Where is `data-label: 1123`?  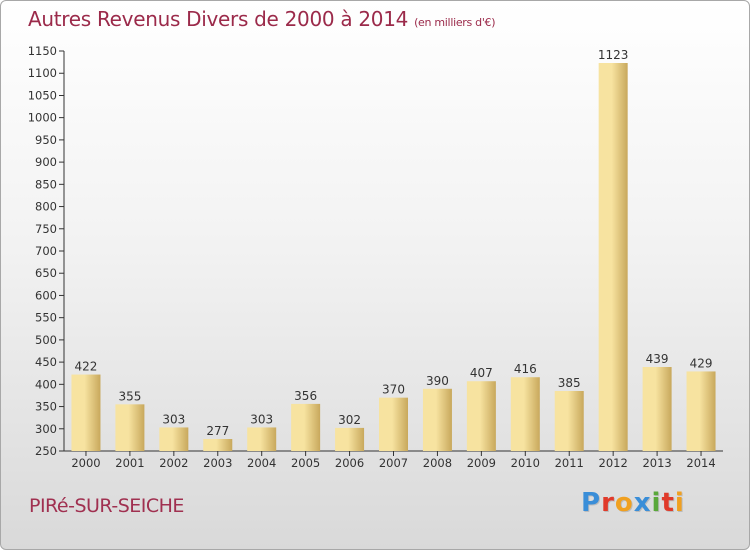
data-label: 1123 is located at coordinates (613, 55).